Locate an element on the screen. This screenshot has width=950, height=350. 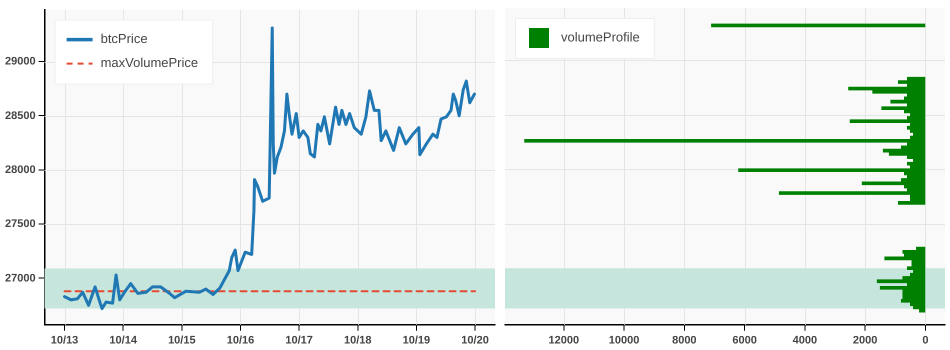
x-tick-label: 10/13 is located at coordinates (64, 340).